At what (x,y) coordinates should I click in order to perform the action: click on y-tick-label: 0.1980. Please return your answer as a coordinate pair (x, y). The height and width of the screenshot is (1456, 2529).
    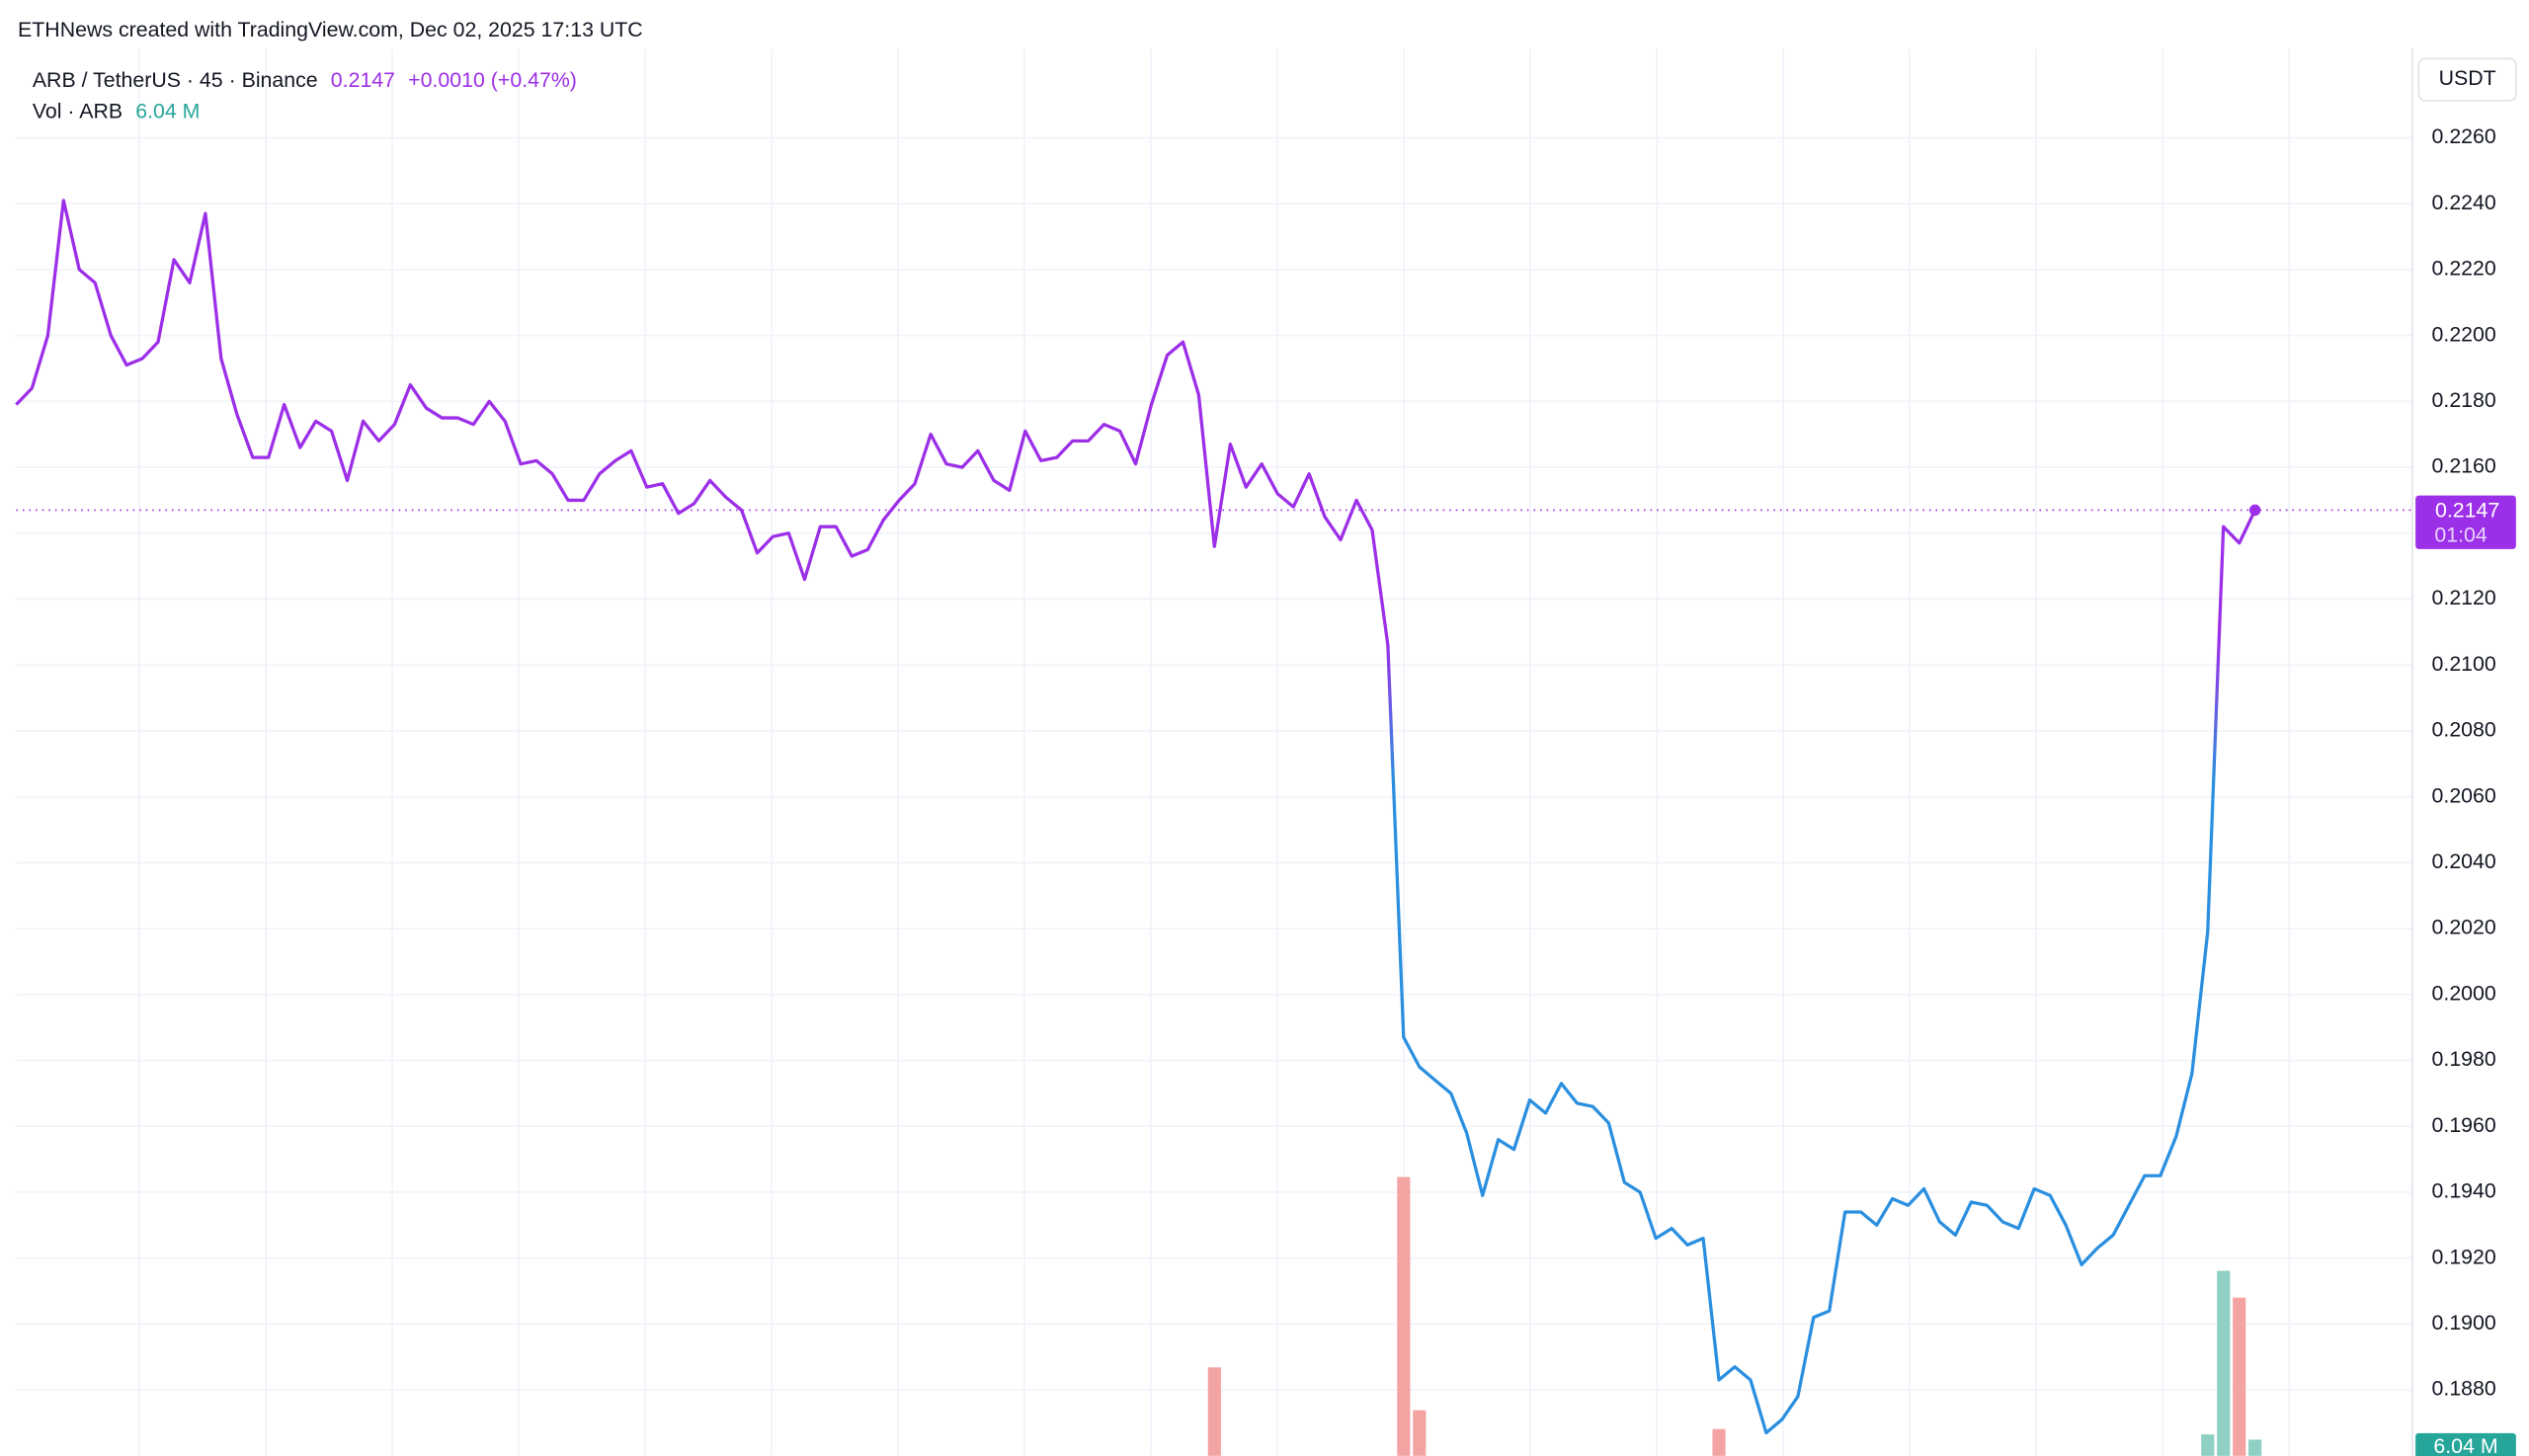
    Looking at the image, I should click on (2464, 1059).